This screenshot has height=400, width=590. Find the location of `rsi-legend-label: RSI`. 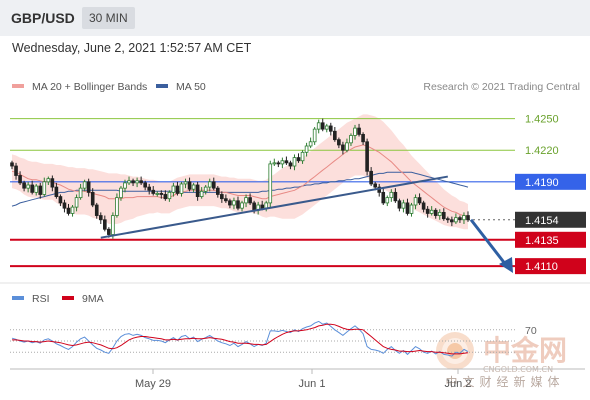

rsi-legend-label: RSI is located at coordinates (41, 299).